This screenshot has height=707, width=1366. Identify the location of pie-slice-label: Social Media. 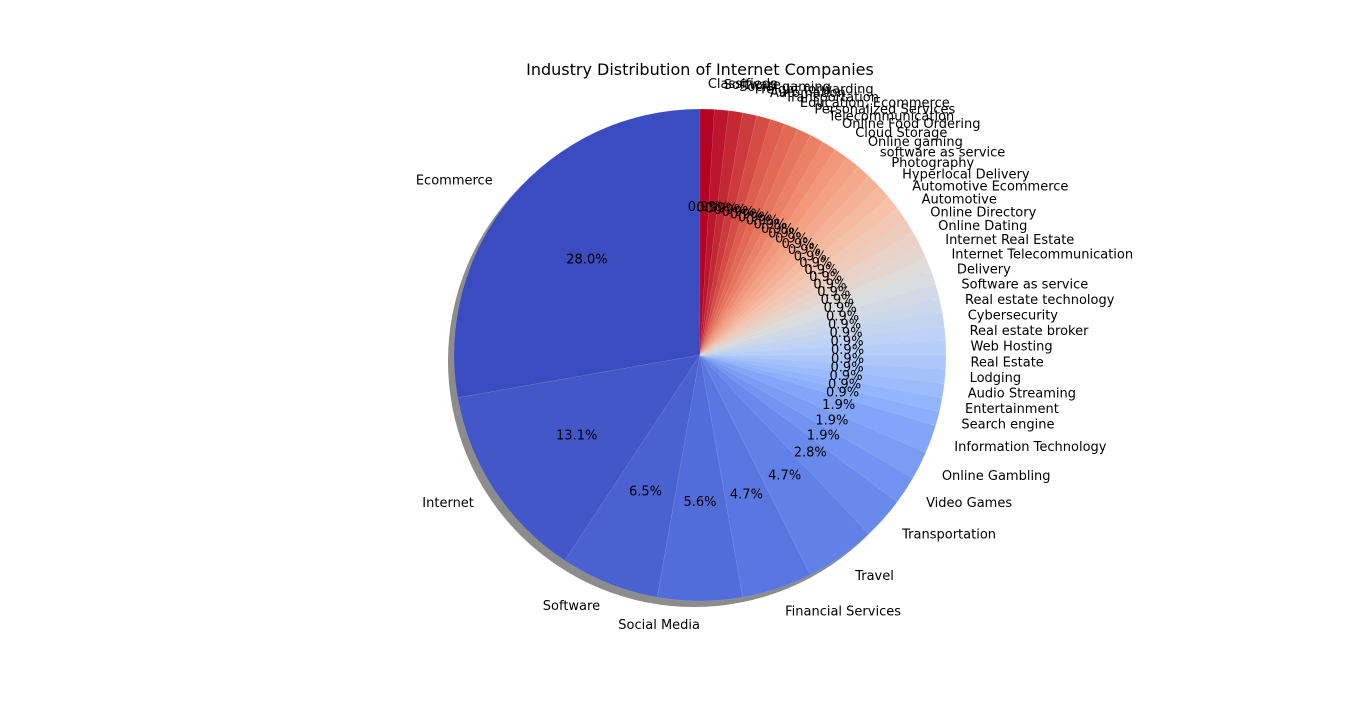
(659, 625).